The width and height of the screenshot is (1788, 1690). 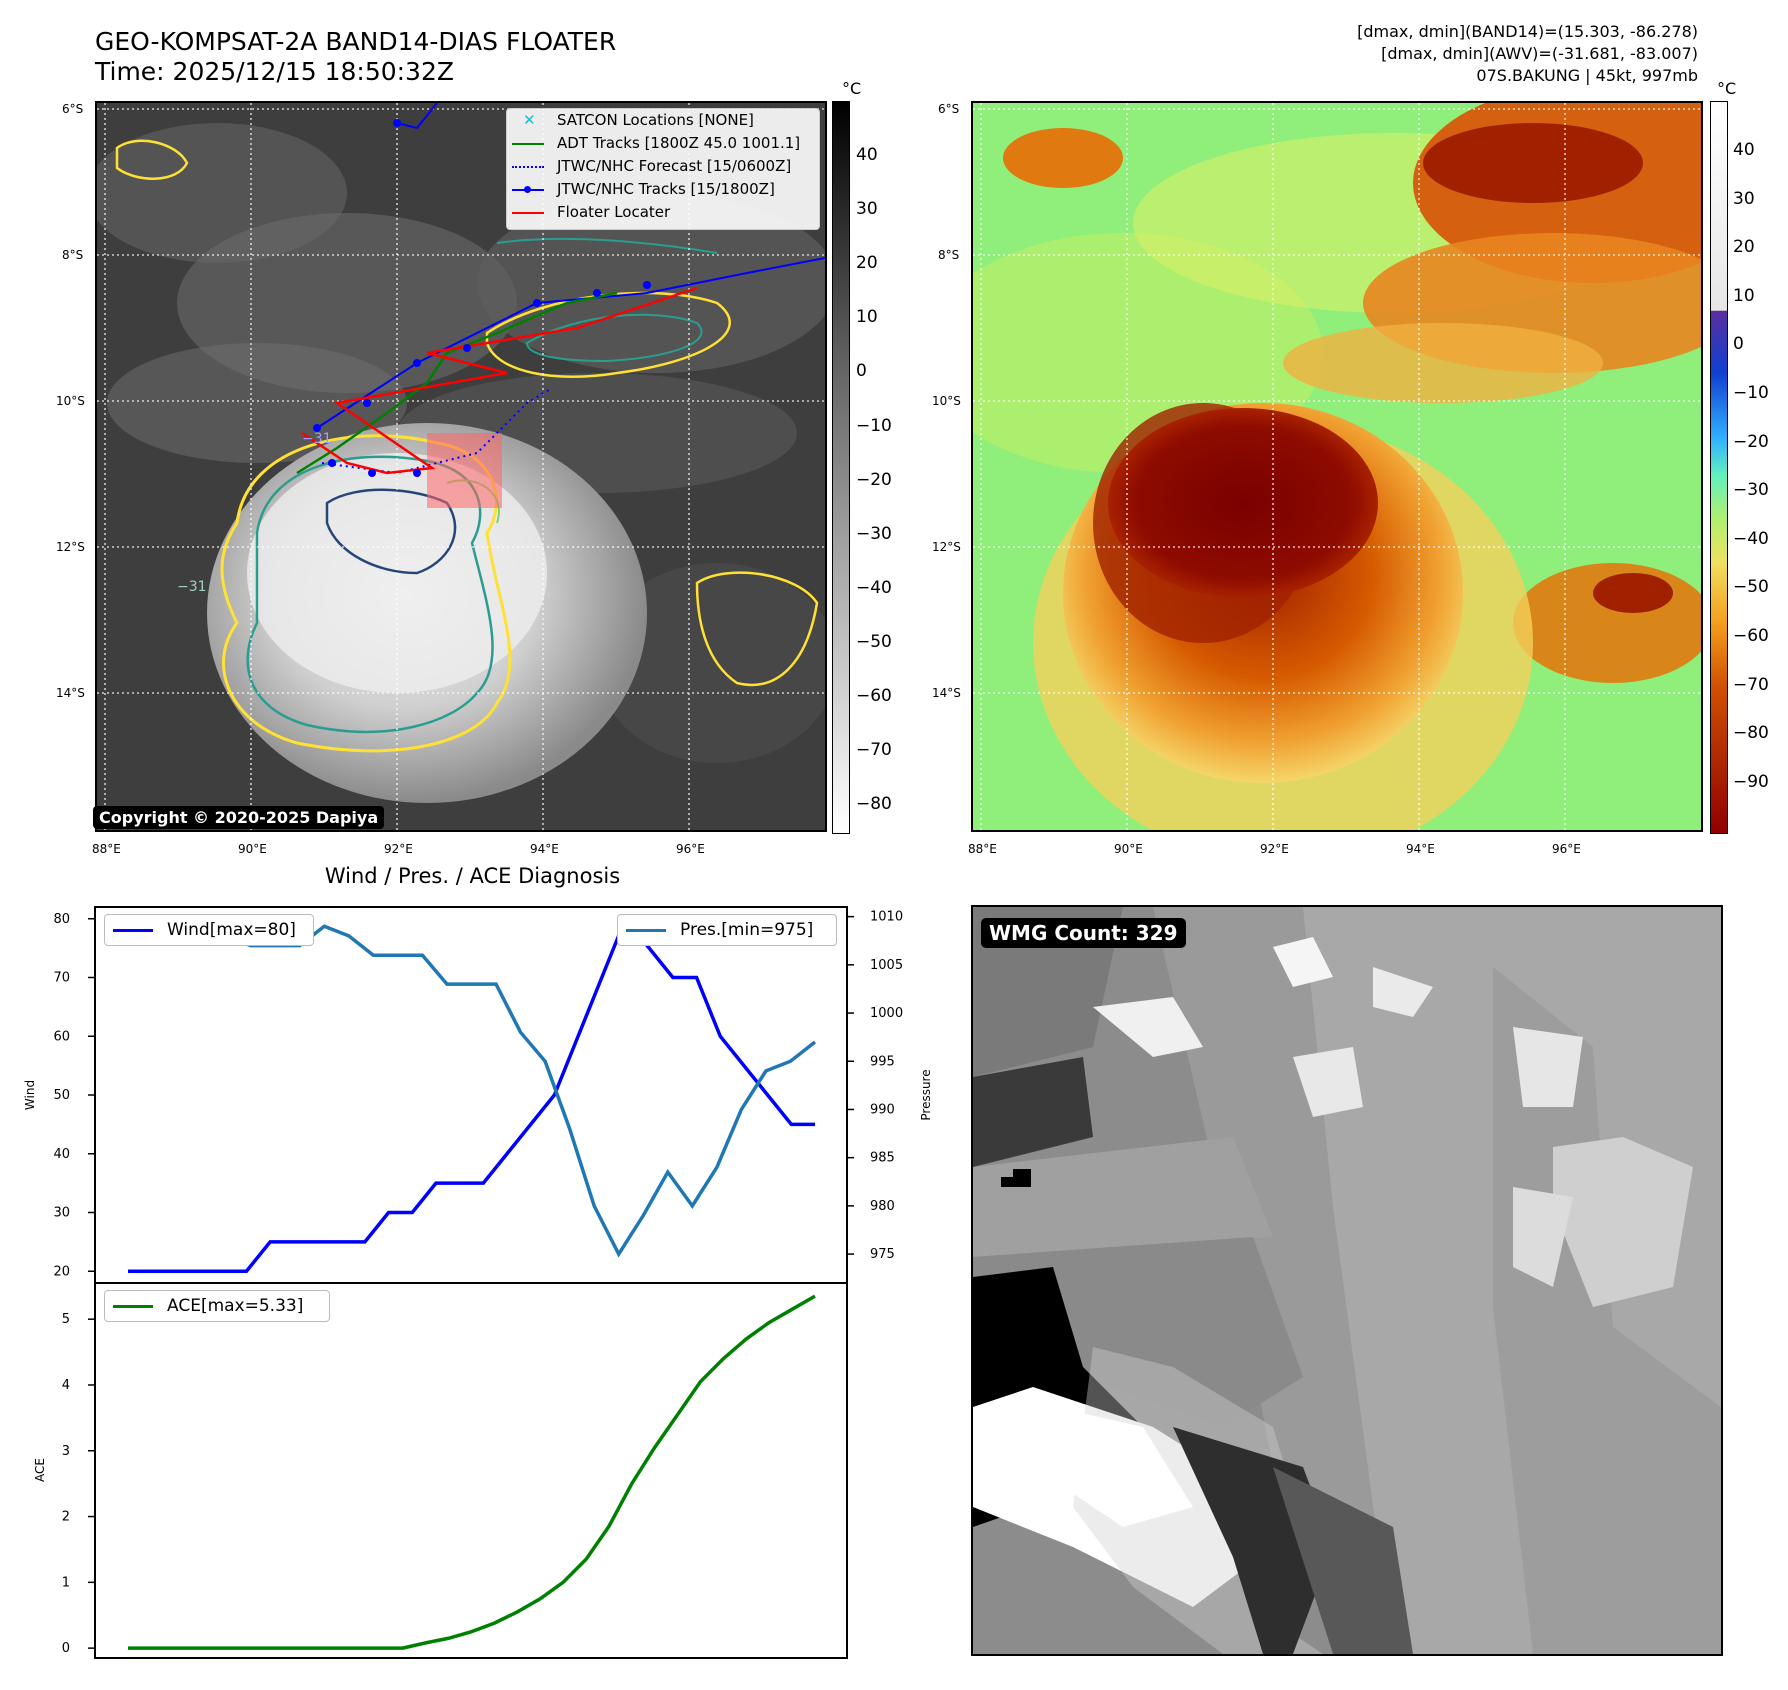 I want to click on legend-tracks: JTWC/NHC Tracks [15/1800Z], so click(x=663, y=189).